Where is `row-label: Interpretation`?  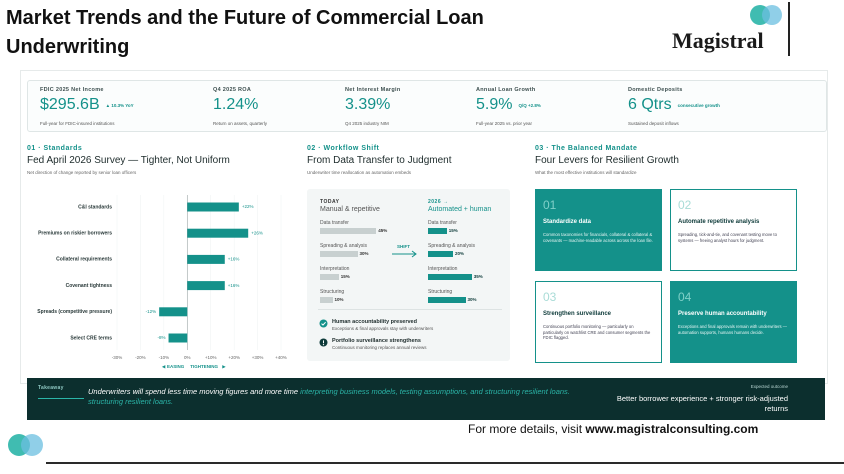
row-label: Interpretation is located at coordinates (335, 269).